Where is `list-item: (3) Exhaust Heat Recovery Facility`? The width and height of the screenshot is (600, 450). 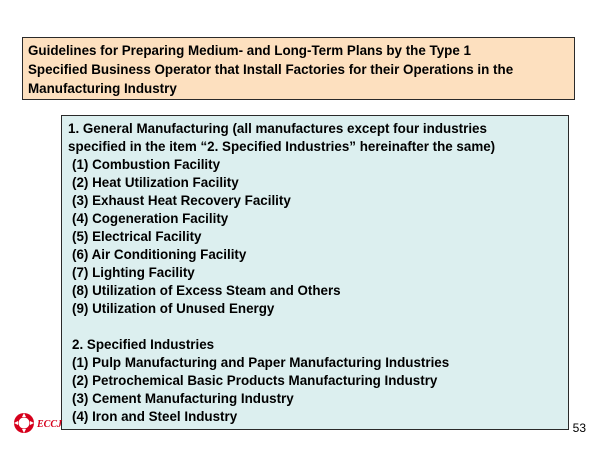 list-item: (3) Exhaust Heat Recovery Facility is located at coordinates (181, 200).